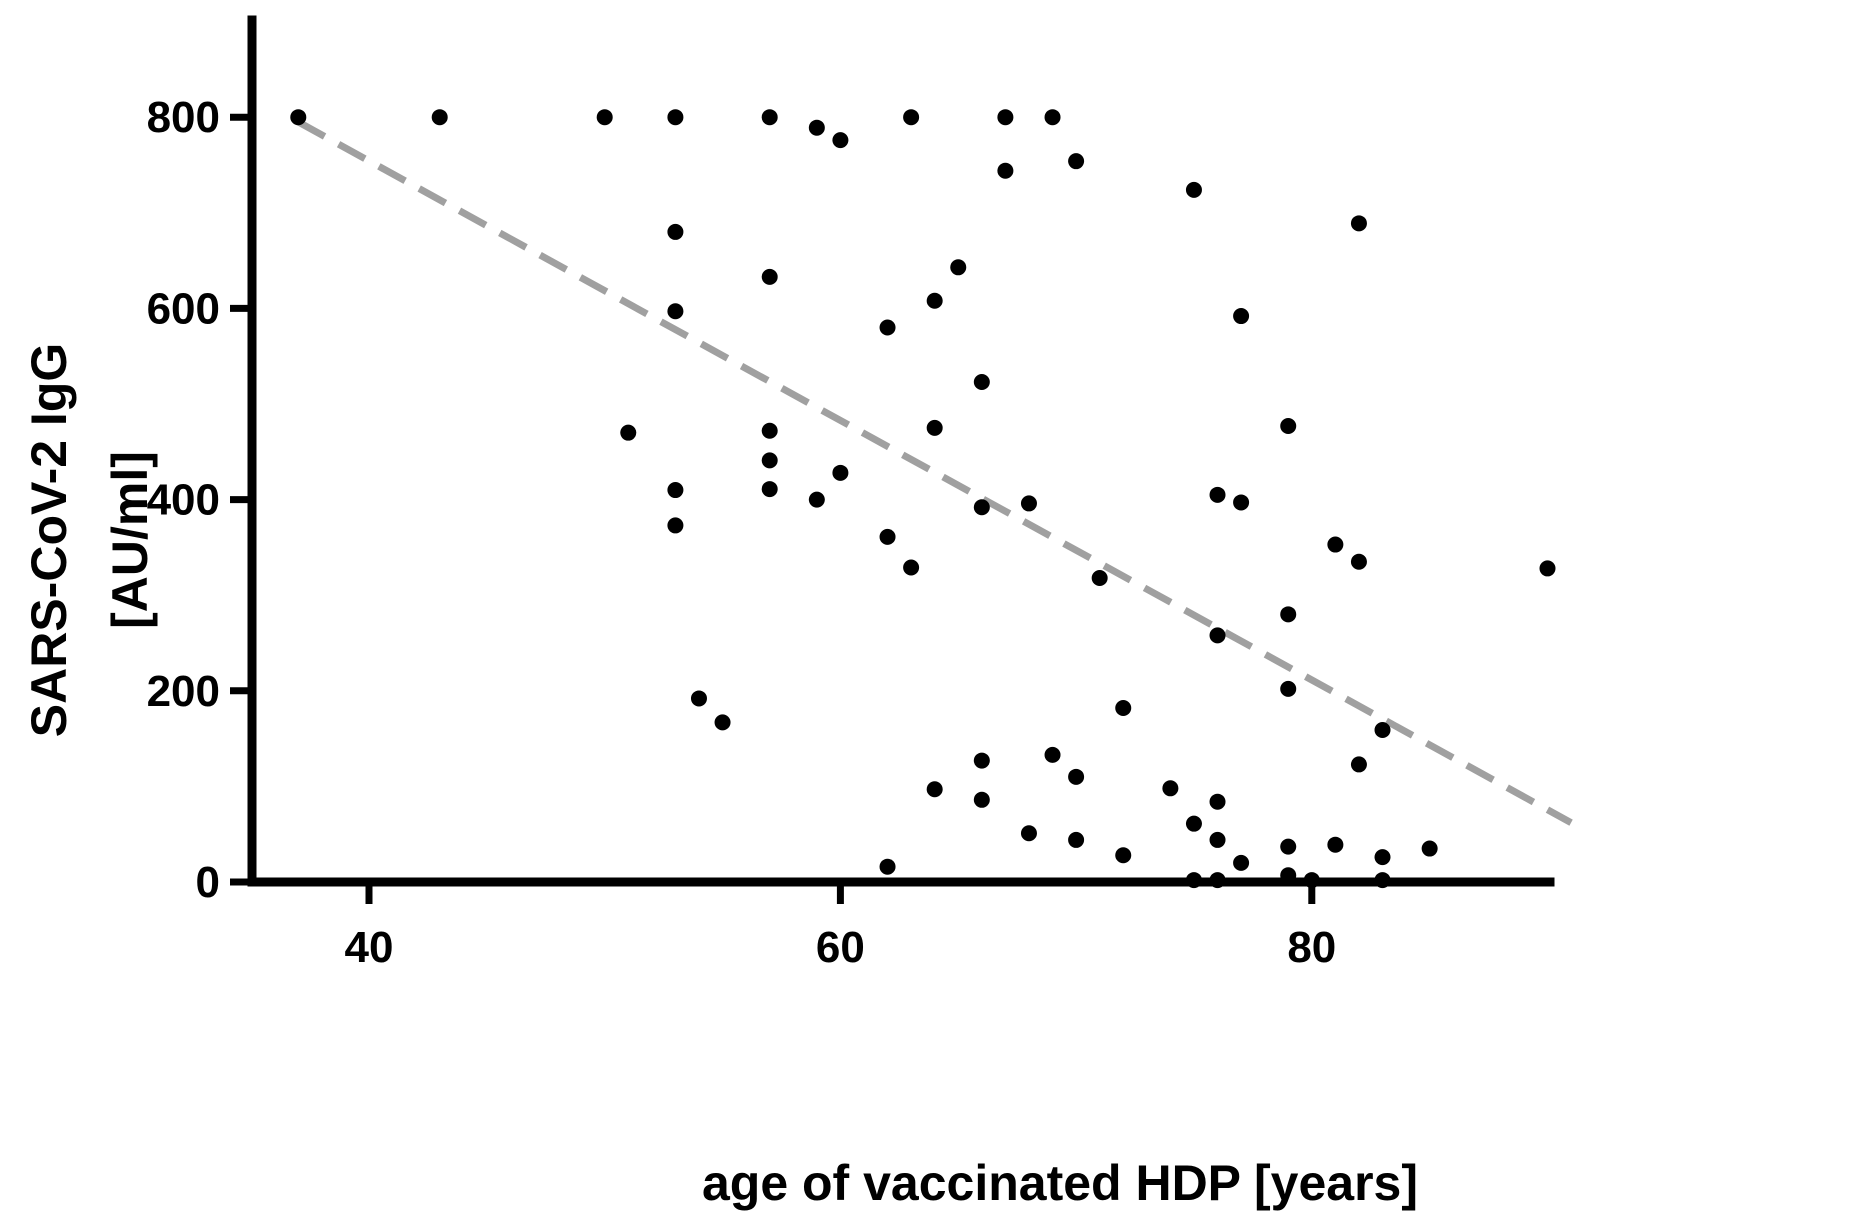 The image size is (1852, 1222). I want to click on x-tick-label: 80, so click(1311, 947).